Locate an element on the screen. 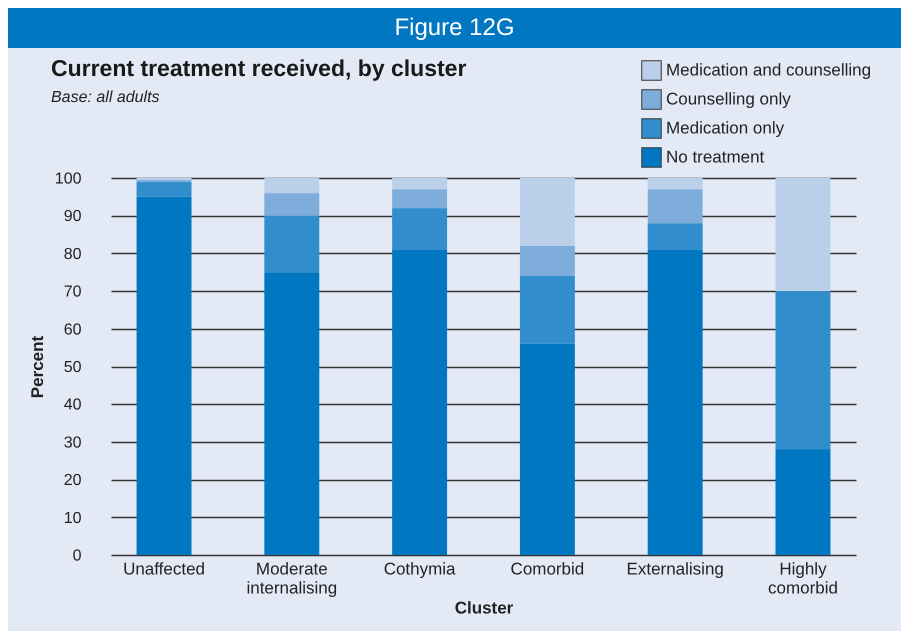 This screenshot has width=901, height=631. legend-label: Counselling only is located at coordinates (729, 99).